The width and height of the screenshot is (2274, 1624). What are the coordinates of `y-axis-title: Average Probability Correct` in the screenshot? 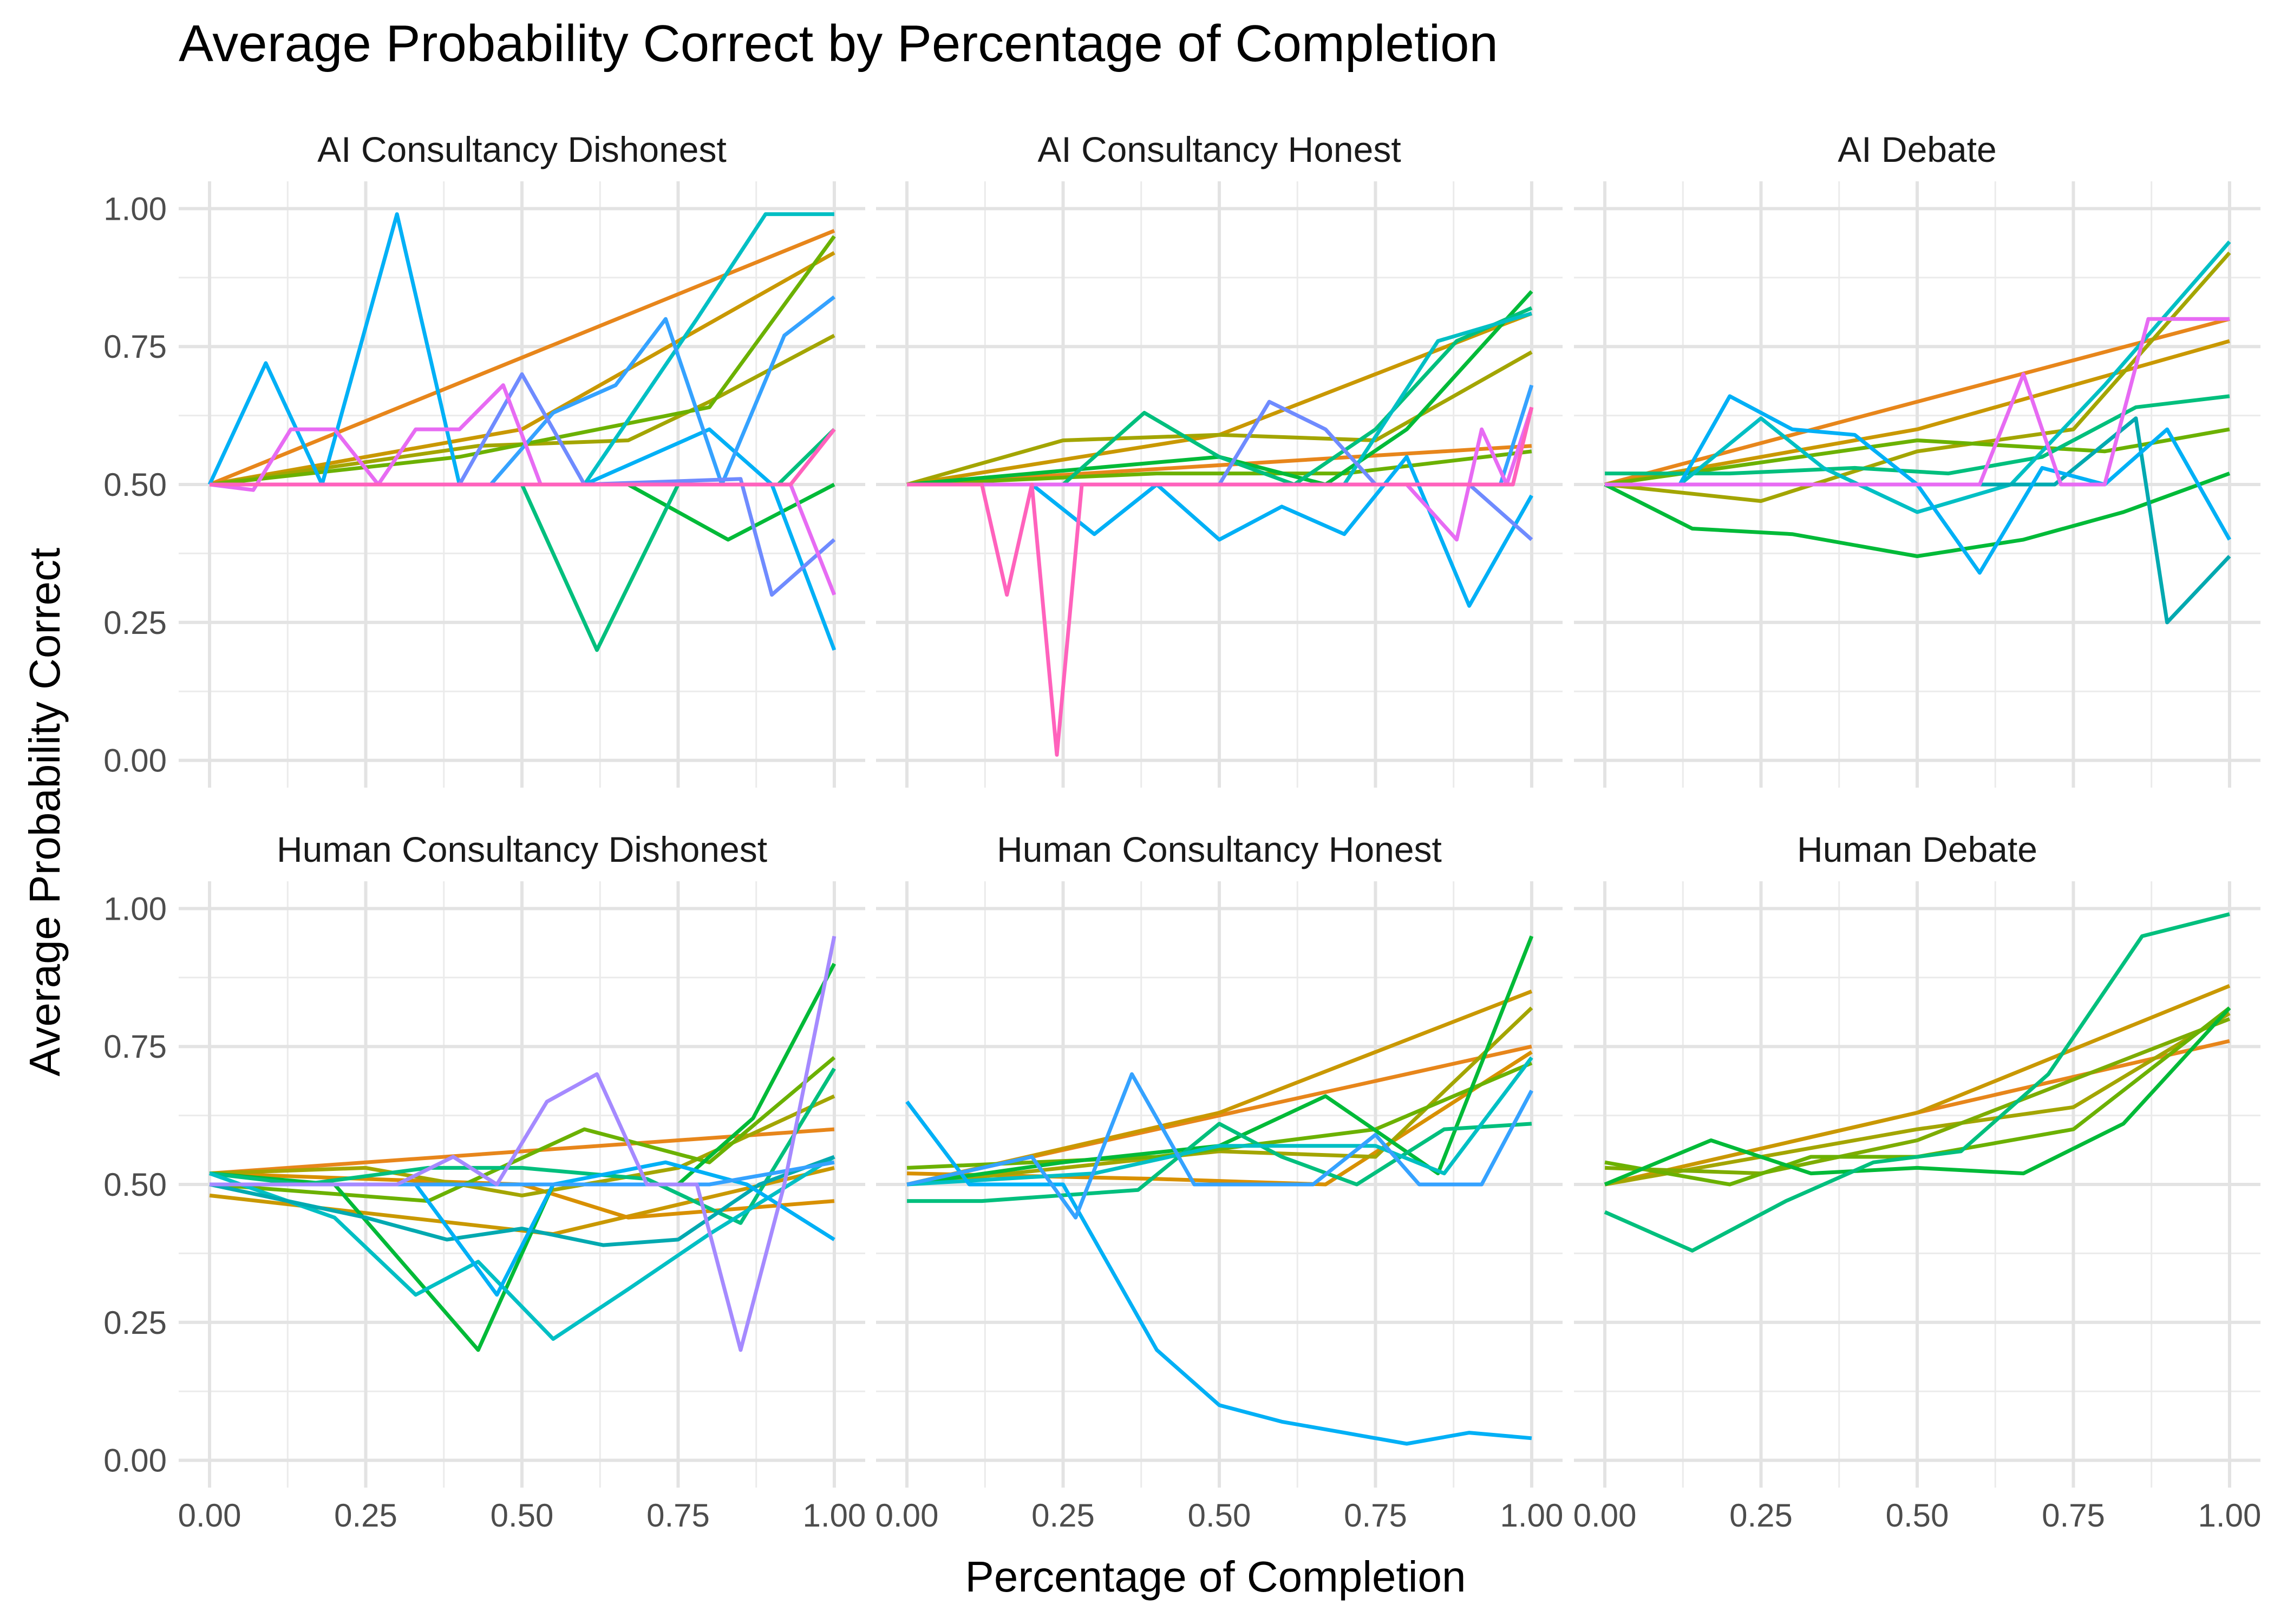 It's located at (45, 812).